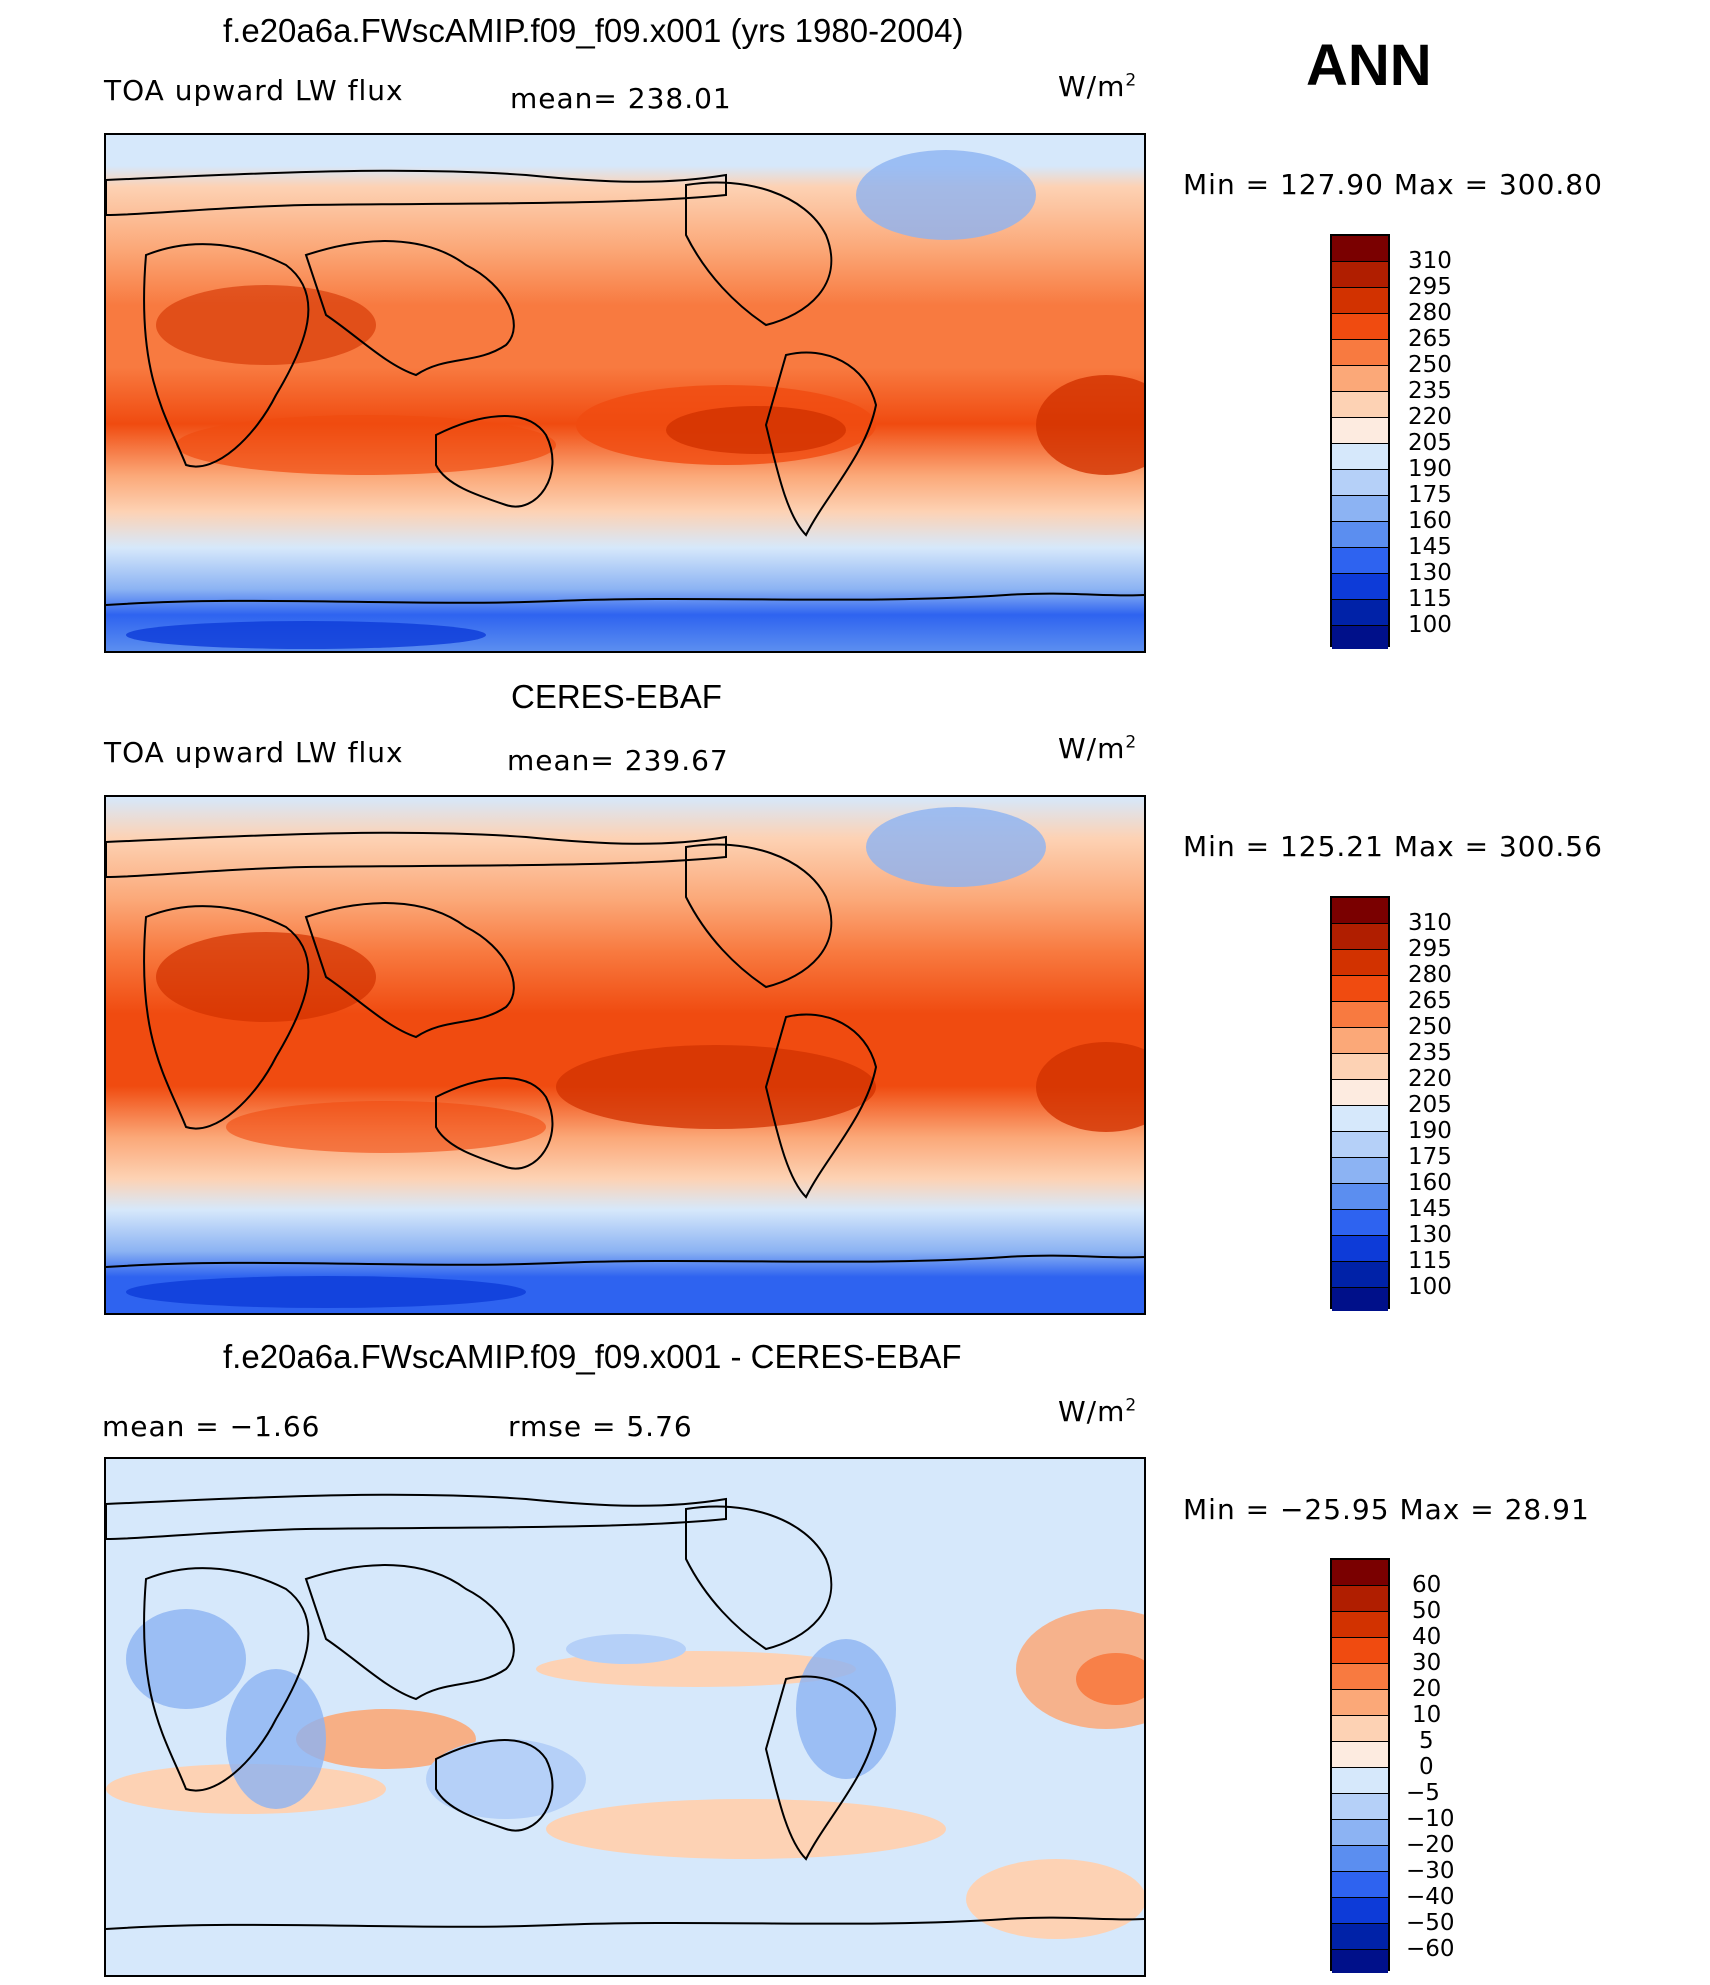 This screenshot has height=1985, width=1710. Describe the element at coordinates (1430, 1871) in the screenshot. I see `panel3-colorbar-tick: −30` at that location.